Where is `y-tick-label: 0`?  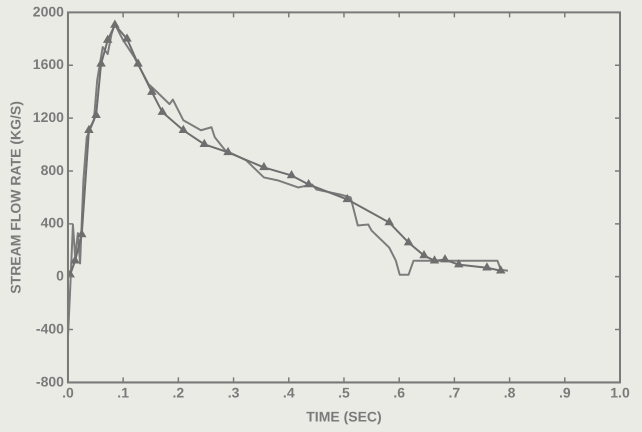
y-tick-label: 0 is located at coordinates (60, 276).